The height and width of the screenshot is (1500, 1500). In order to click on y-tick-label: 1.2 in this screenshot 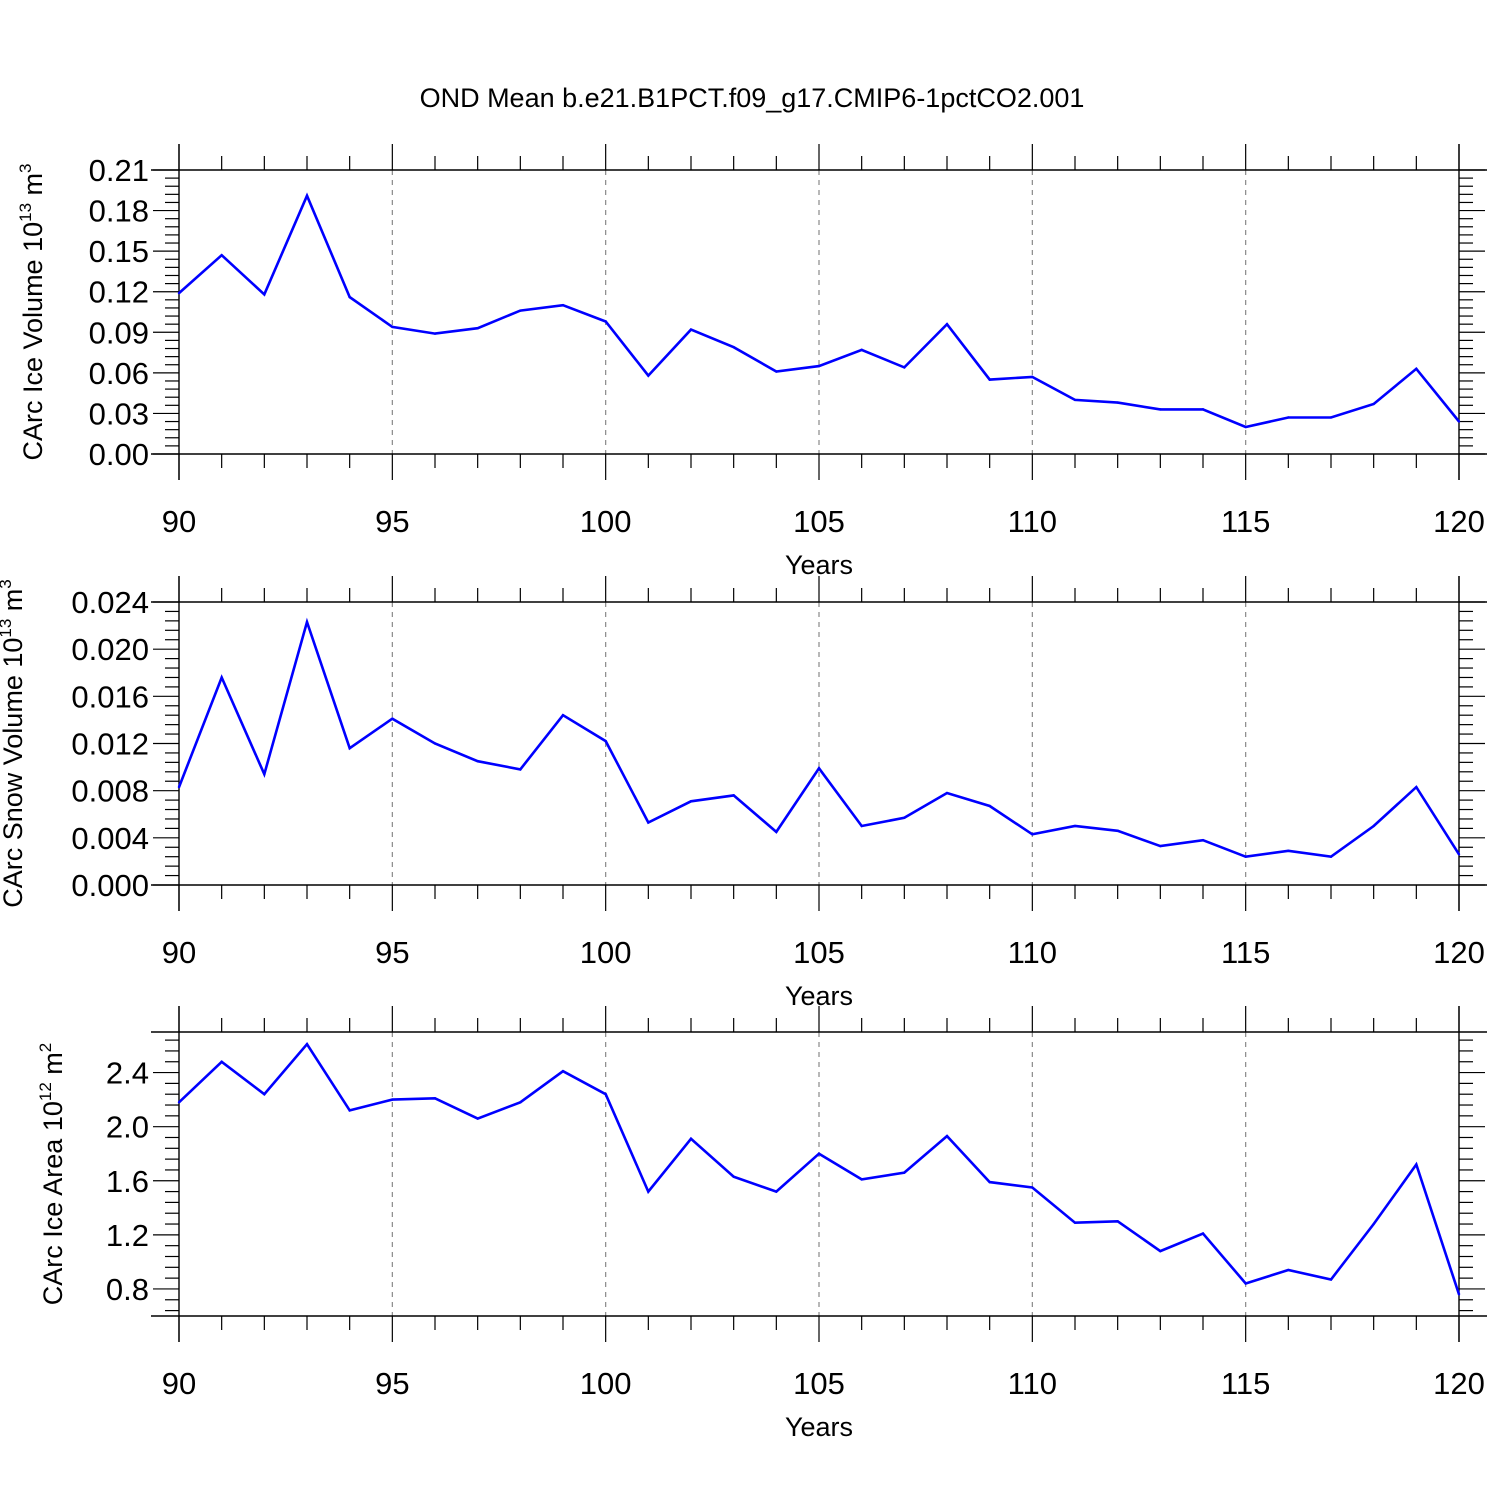, I will do `click(127, 1235)`.